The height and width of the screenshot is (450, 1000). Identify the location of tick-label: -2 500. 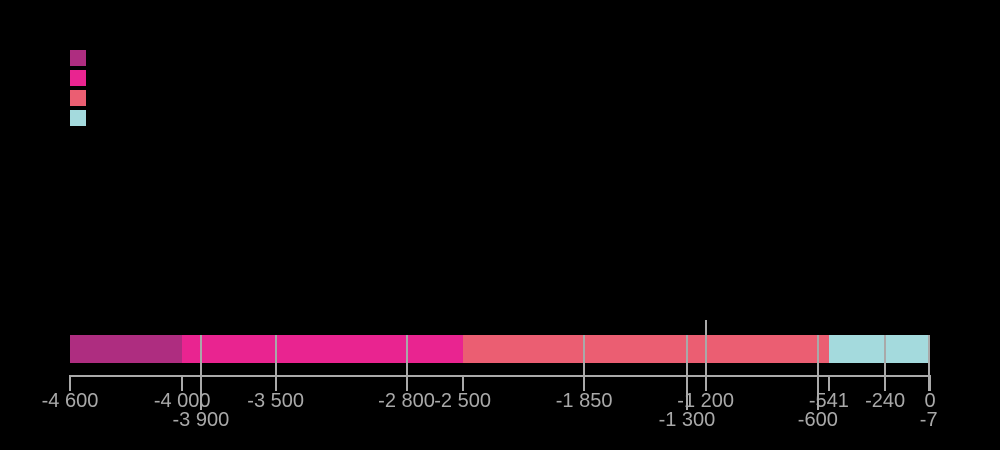
(462, 401).